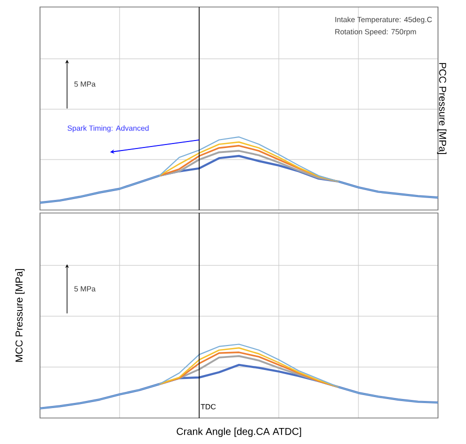 This screenshot has height=444, width=466. I want to click on y-axis-title: MCC Pressure [MPa], so click(20, 315).